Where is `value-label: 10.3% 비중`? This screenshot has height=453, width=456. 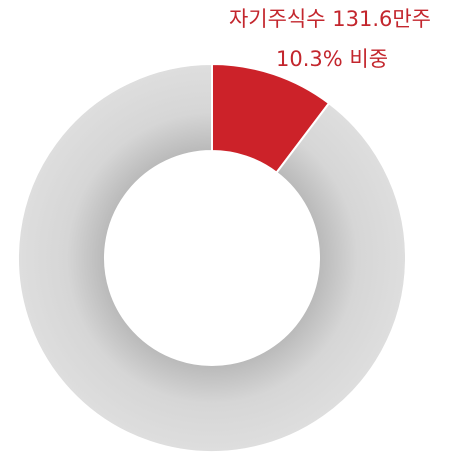
value-label: 10.3% 비중 is located at coordinates (332, 59).